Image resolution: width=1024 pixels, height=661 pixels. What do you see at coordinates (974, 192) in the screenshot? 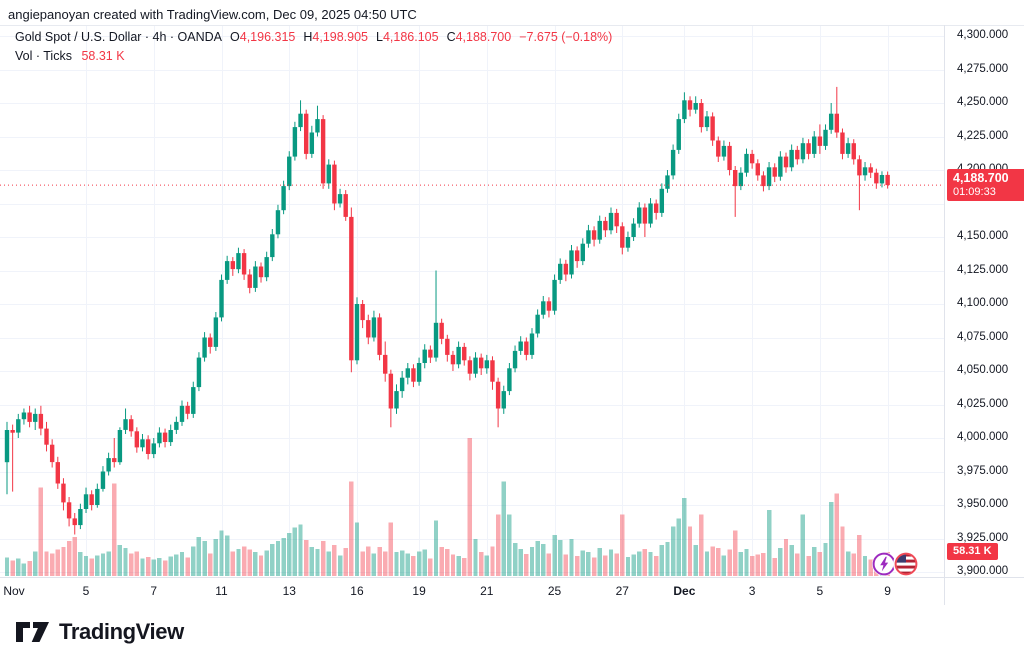
I see `bar-countdown: 01:09:33` at bounding box center [974, 192].